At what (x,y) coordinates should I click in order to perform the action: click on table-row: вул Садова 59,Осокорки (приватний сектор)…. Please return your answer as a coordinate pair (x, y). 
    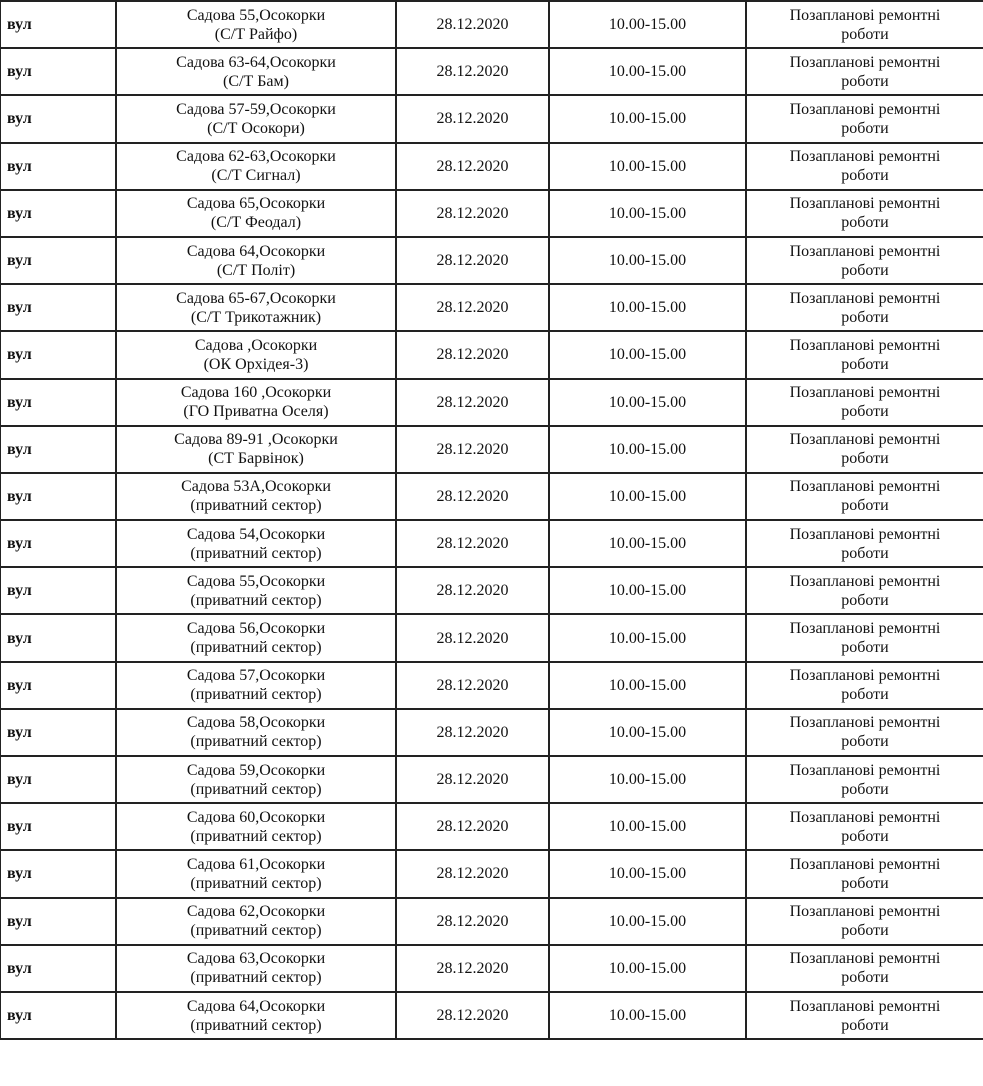
    Looking at the image, I should click on (491, 779).